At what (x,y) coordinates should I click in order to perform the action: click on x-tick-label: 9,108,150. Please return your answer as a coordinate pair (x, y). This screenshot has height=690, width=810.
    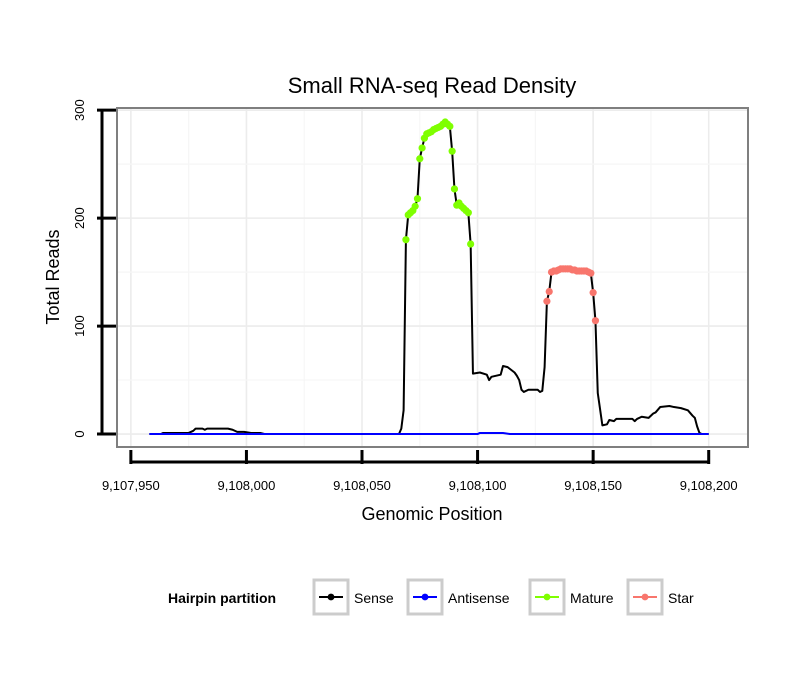
    Looking at the image, I should click on (593, 485).